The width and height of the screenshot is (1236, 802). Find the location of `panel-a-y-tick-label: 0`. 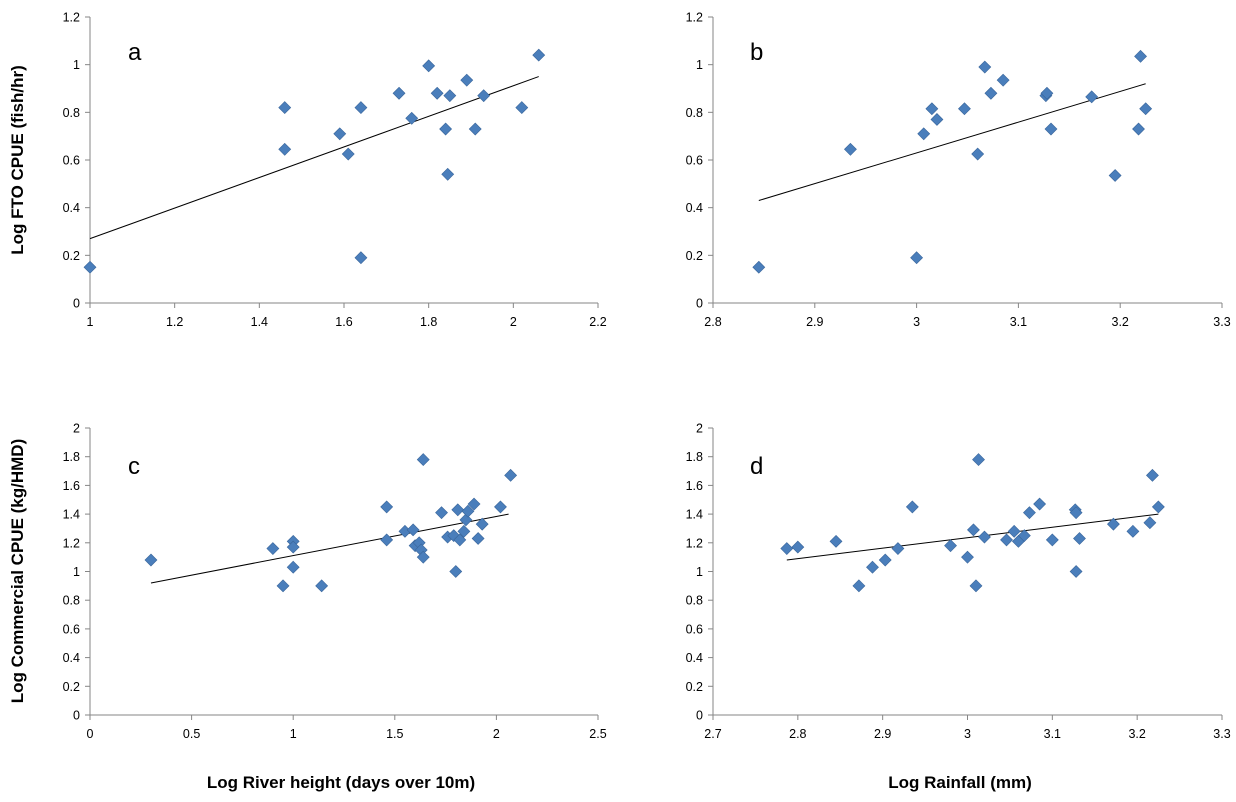

panel-a-y-tick-label: 0 is located at coordinates (76, 304).